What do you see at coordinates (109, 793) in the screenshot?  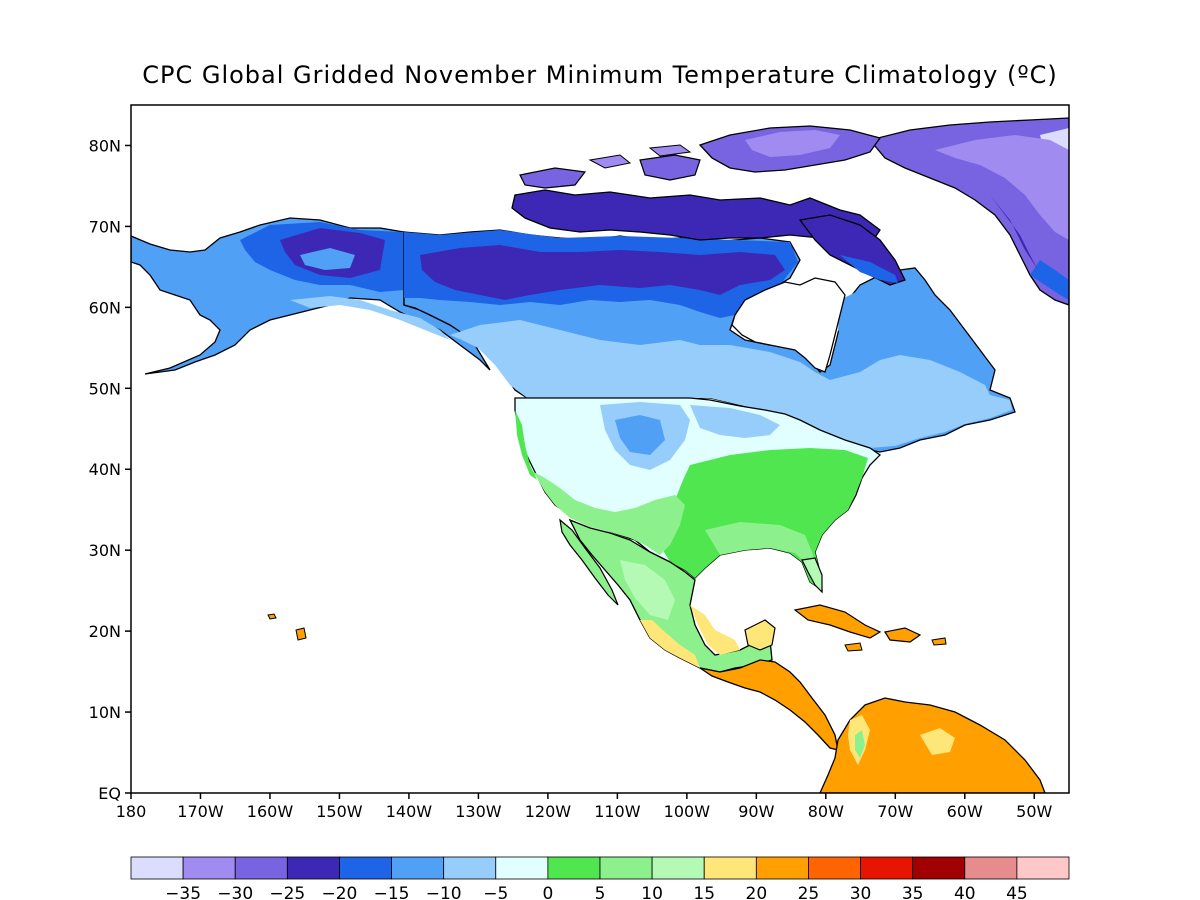 I see `lat-label: EQ` at bounding box center [109, 793].